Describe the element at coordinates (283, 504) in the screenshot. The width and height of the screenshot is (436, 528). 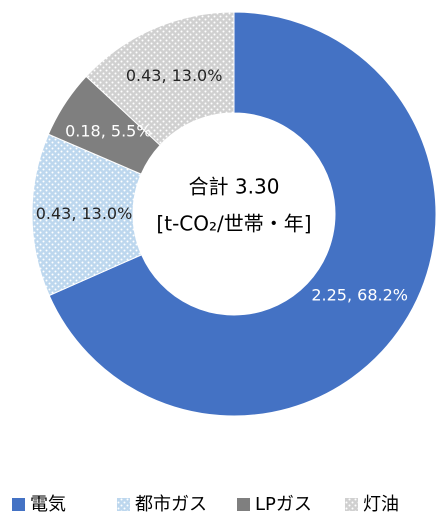
I see `legend-label: LPガス` at that location.